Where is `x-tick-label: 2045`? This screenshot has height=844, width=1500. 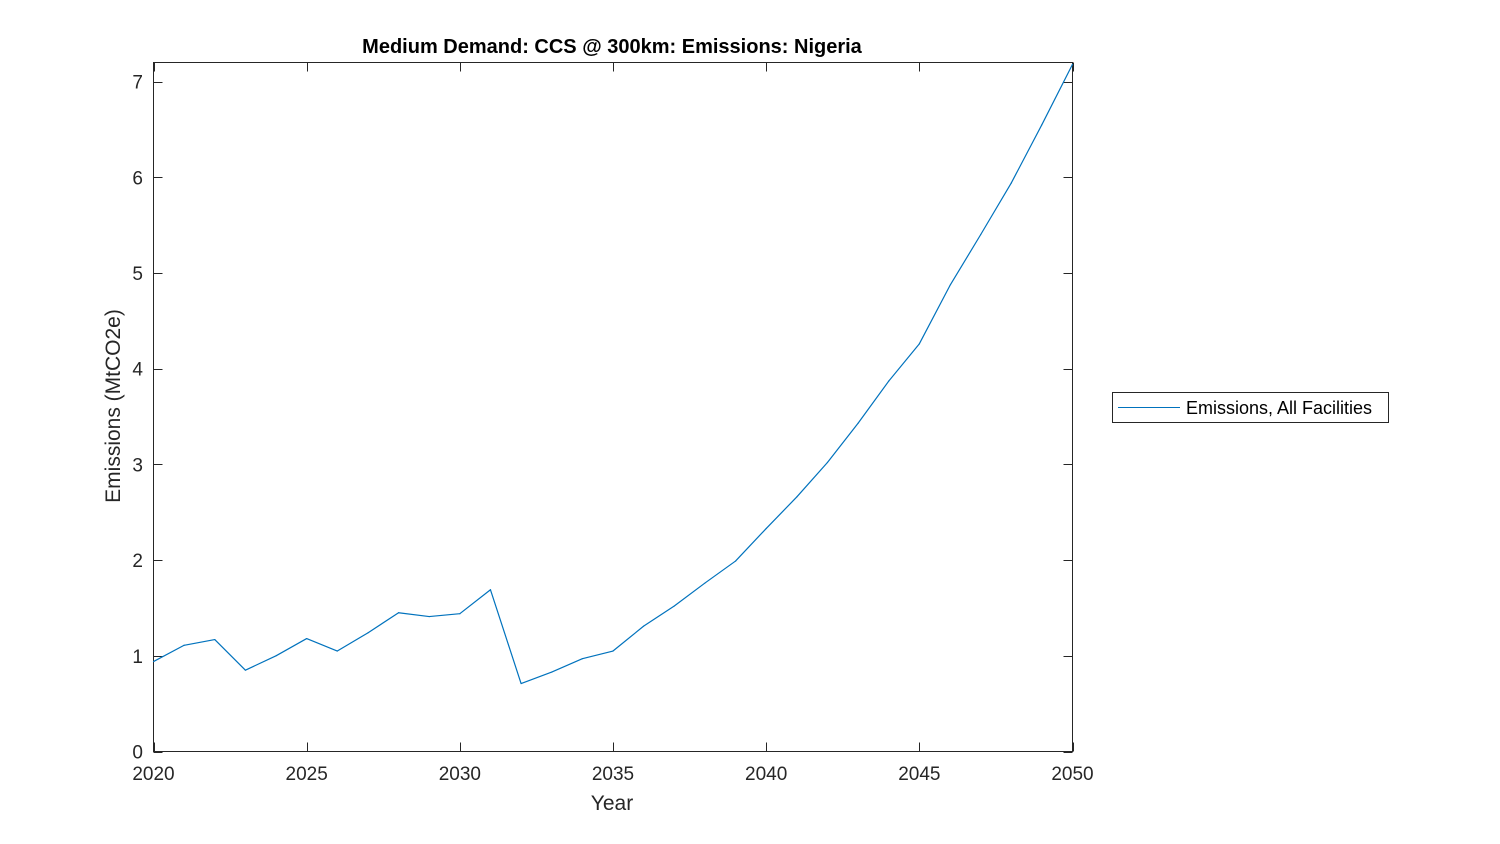
x-tick-label: 2045 is located at coordinates (919, 774).